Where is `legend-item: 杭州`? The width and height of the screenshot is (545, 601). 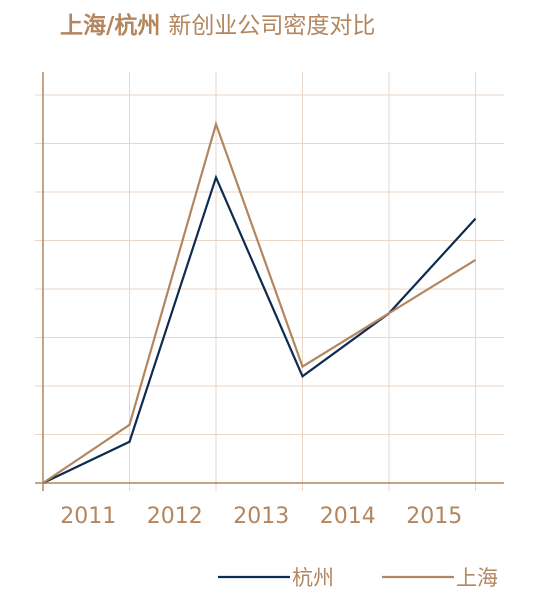
legend-item: 杭州 is located at coordinates (276, 578).